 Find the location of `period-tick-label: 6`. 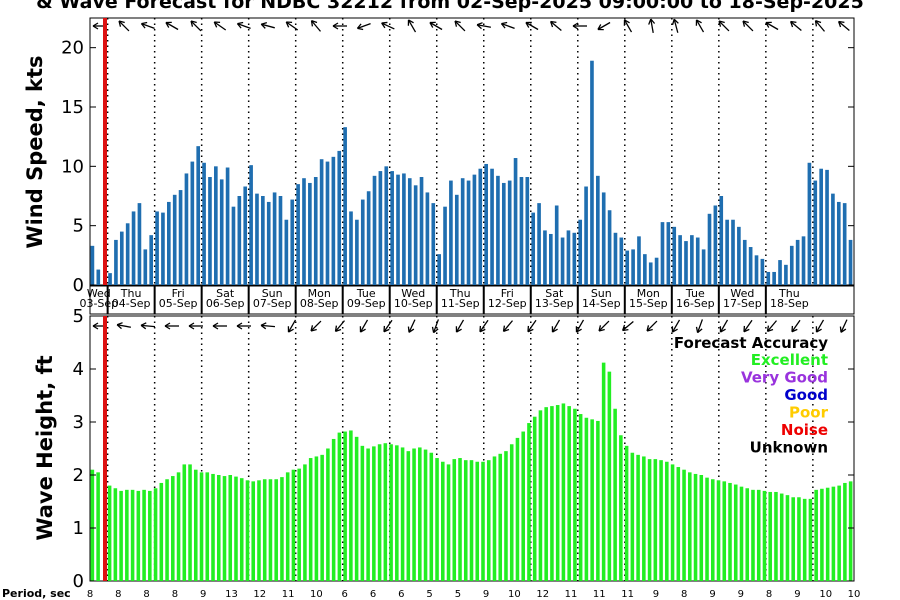

period-tick-label: 6 is located at coordinates (345, 594).